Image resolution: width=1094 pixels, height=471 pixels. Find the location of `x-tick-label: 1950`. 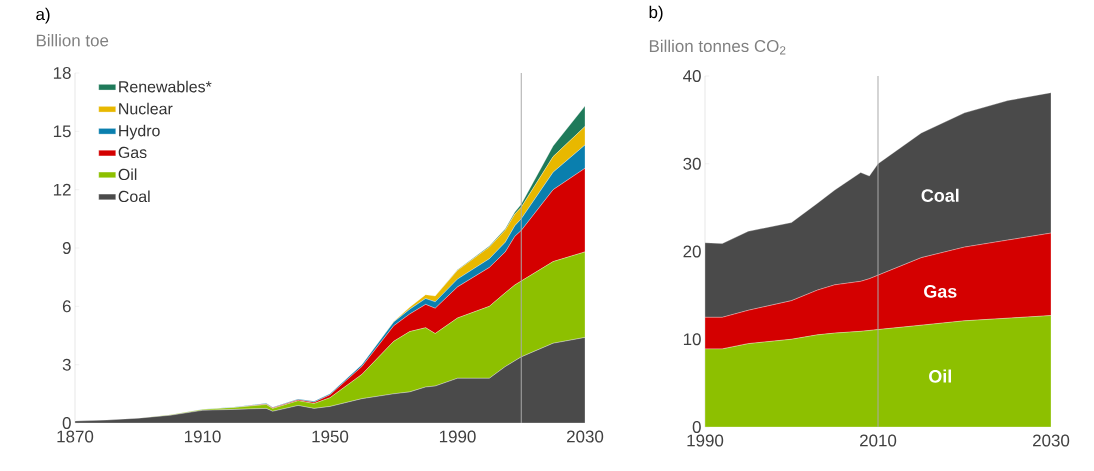

x-tick-label: 1950 is located at coordinates (330, 436).